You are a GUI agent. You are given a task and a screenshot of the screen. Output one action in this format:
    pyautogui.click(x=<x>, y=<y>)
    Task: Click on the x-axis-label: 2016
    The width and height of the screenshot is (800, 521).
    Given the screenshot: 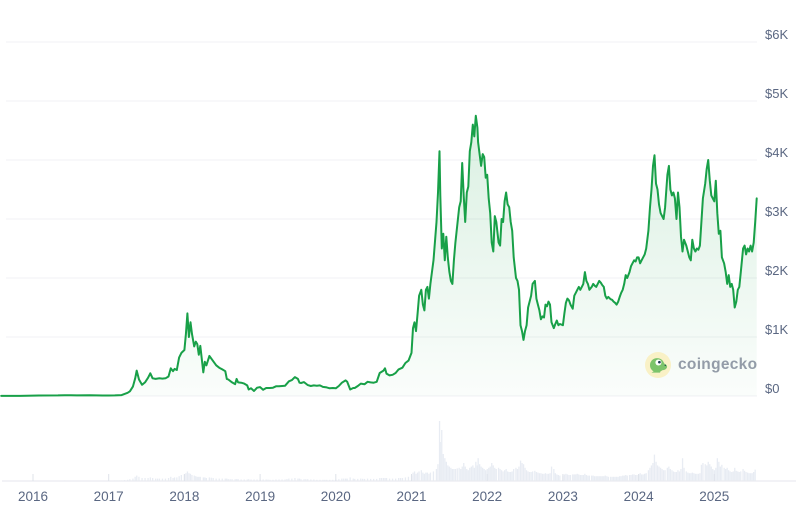 What is the action you would take?
    pyautogui.click(x=33, y=496)
    